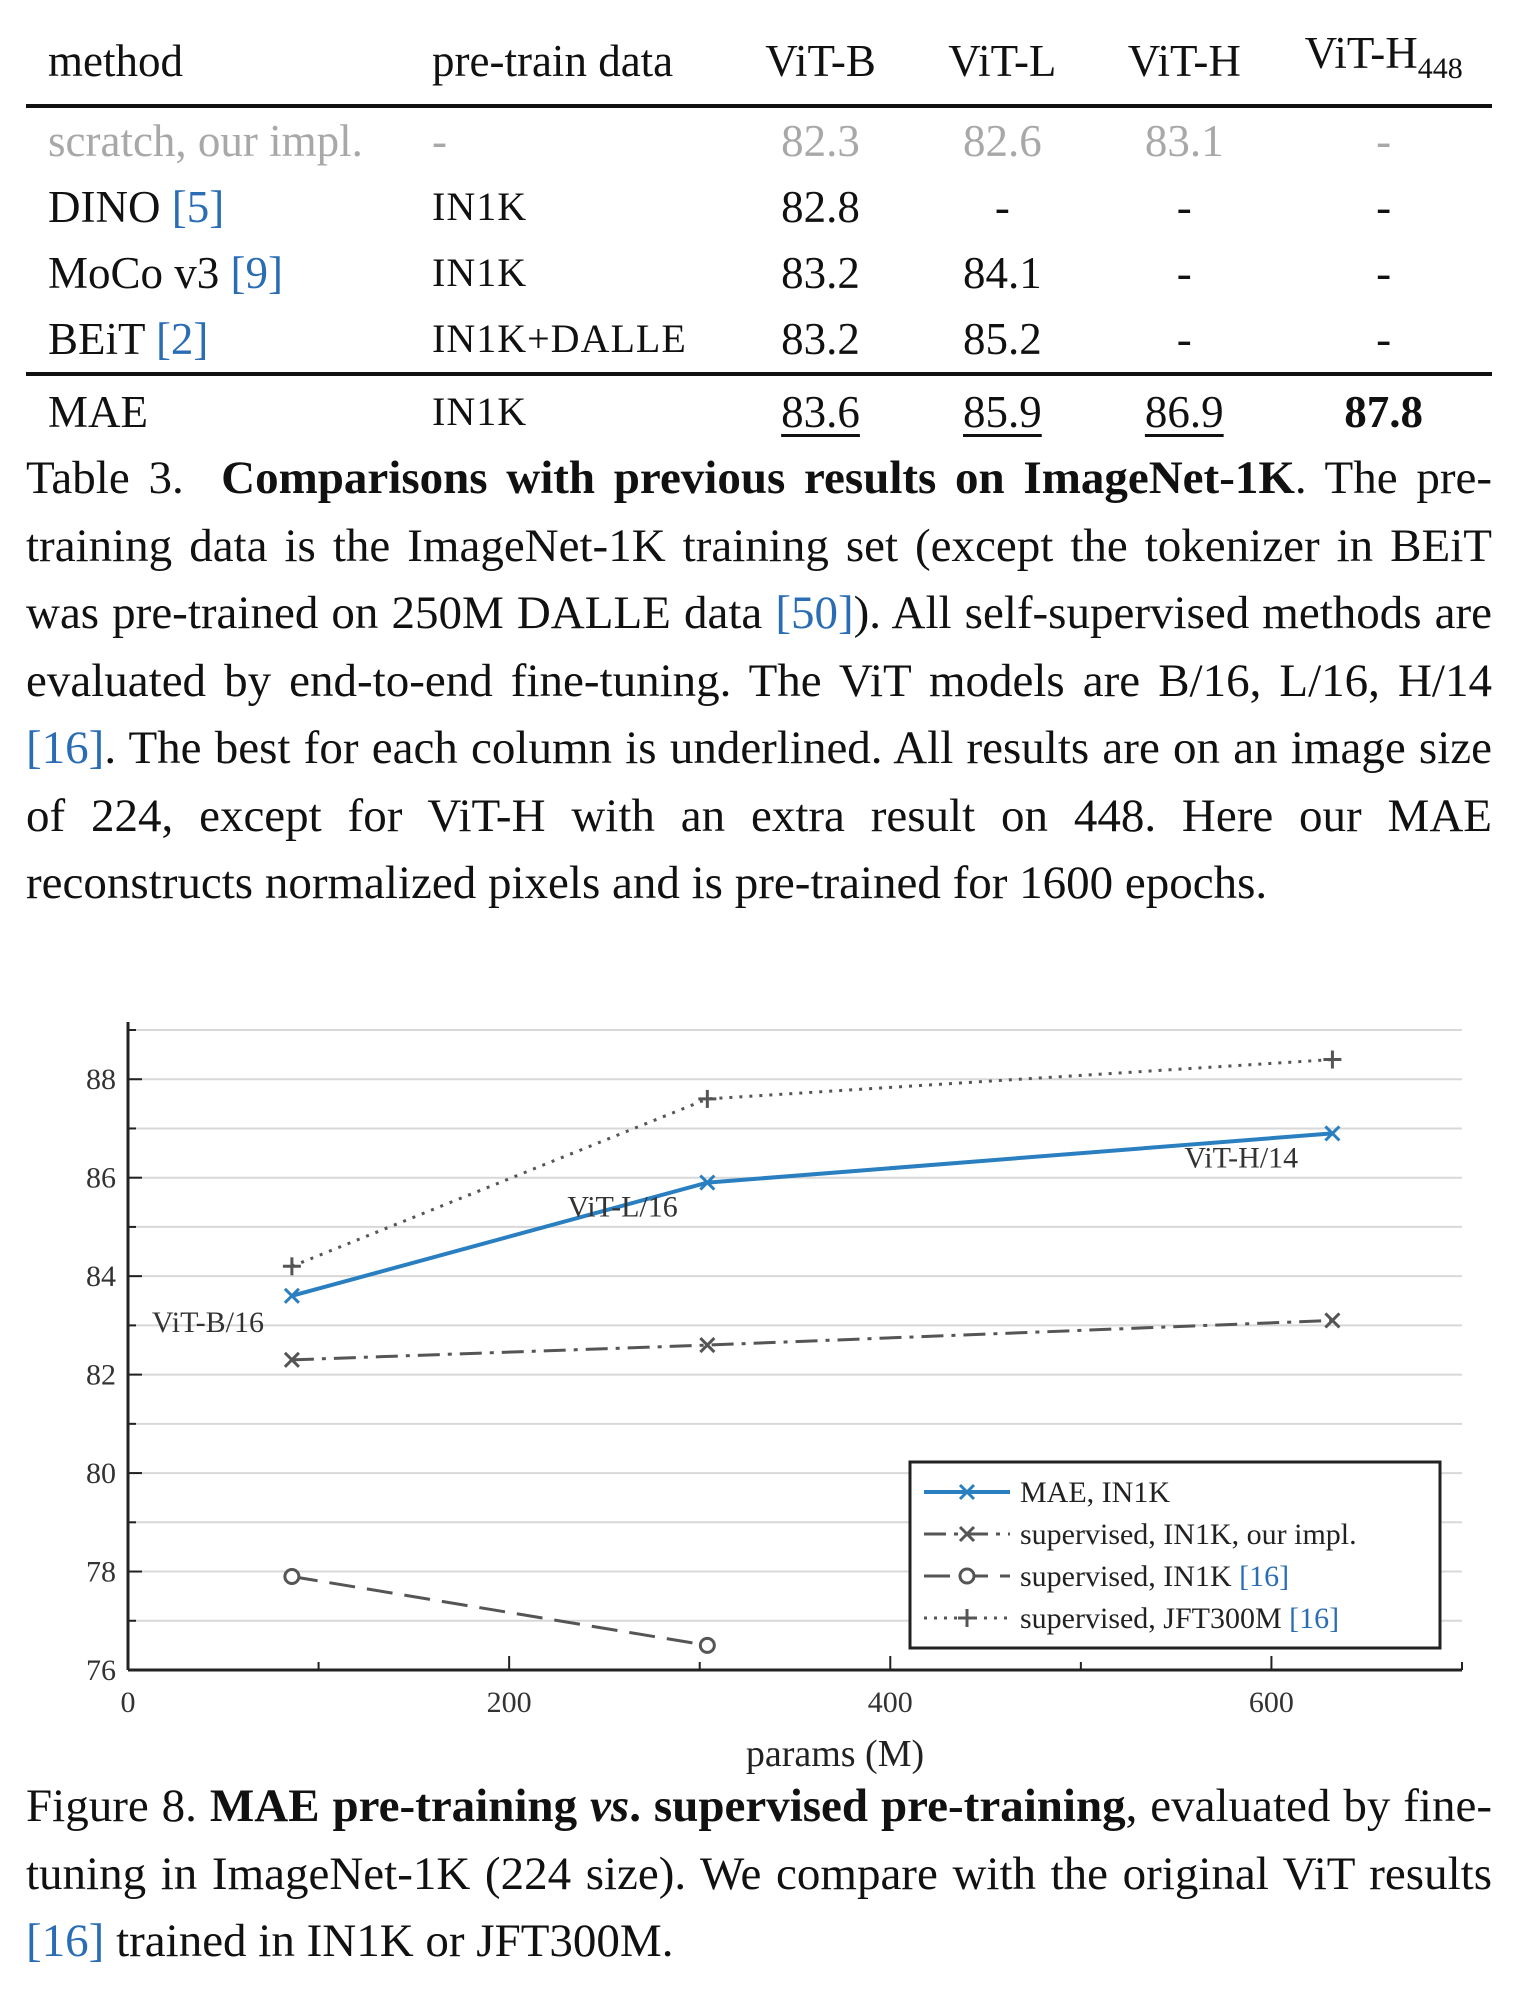 The image size is (1528, 2000). Describe the element at coordinates (1002, 63) in the screenshot. I see `header-vit-l: ViT-L` at that location.